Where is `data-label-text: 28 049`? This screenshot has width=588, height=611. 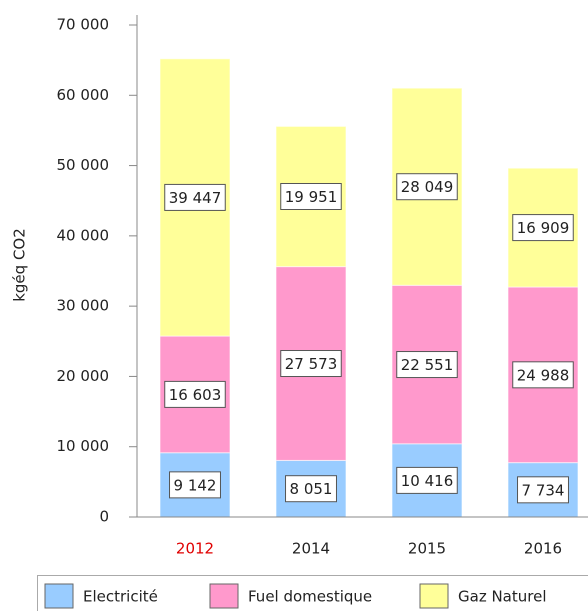
data-label-text: 28 049 is located at coordinates (427, 187).